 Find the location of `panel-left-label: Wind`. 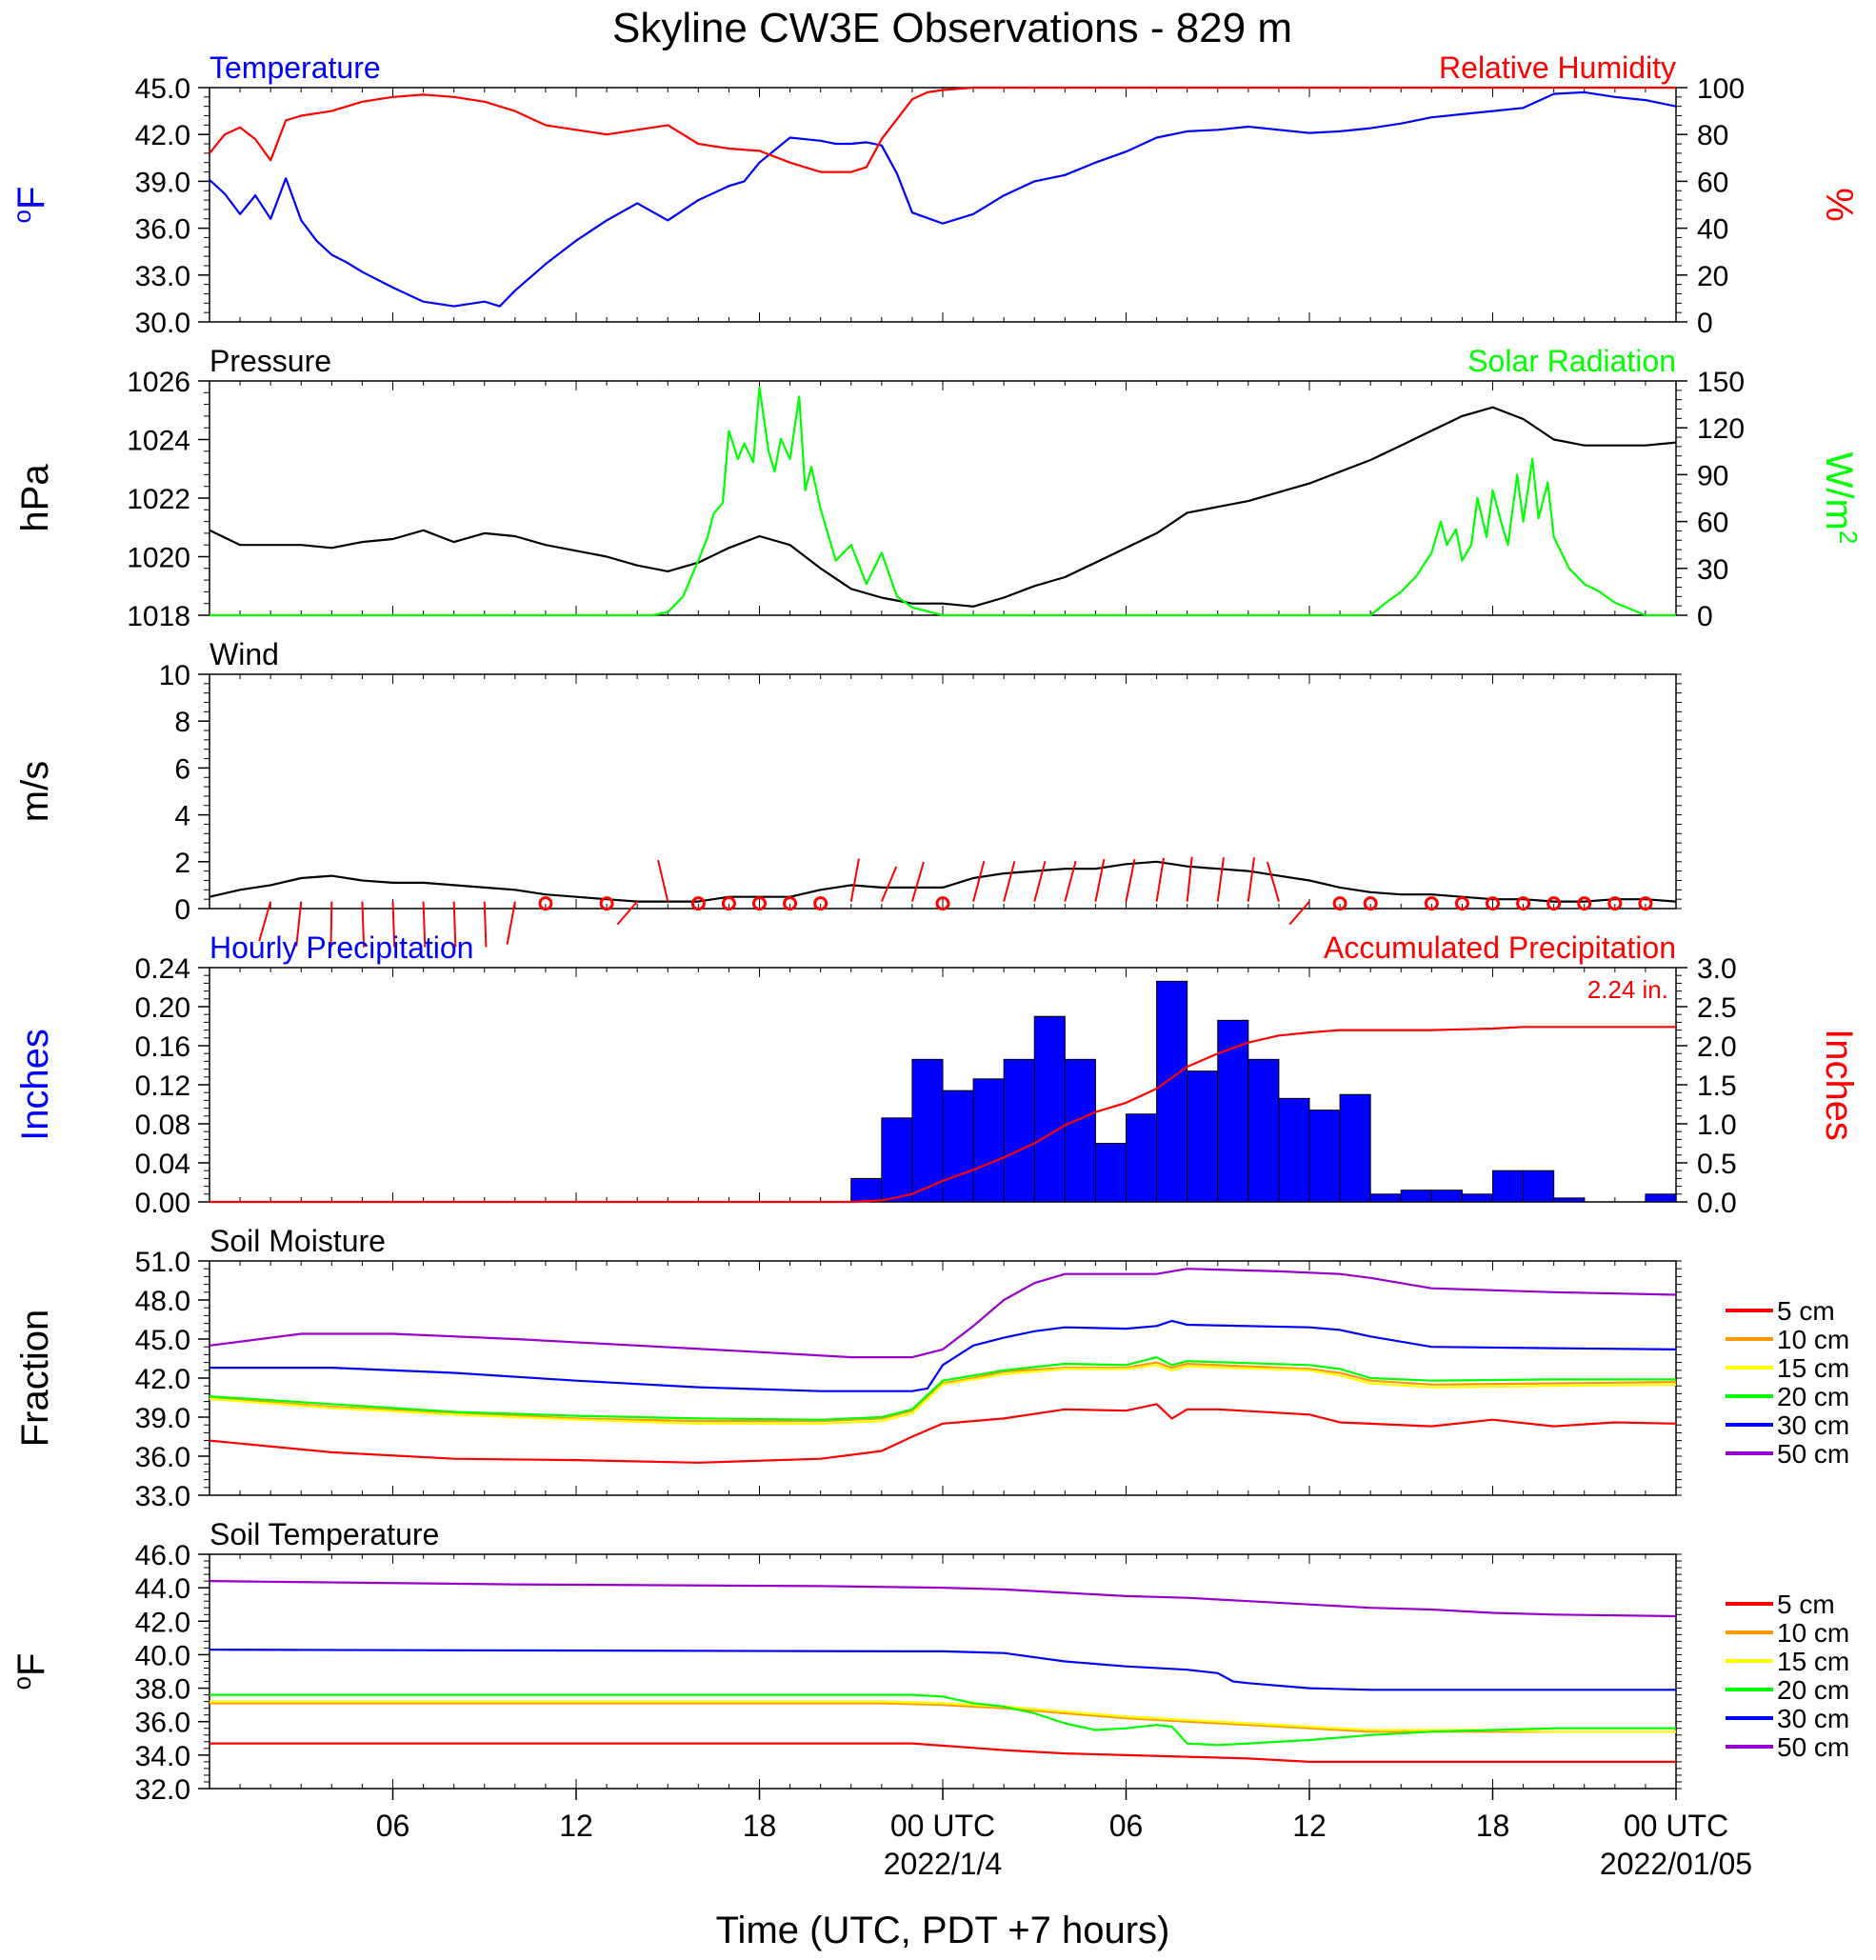

panel-left-label: Wind is located at coordinates (244, 654).